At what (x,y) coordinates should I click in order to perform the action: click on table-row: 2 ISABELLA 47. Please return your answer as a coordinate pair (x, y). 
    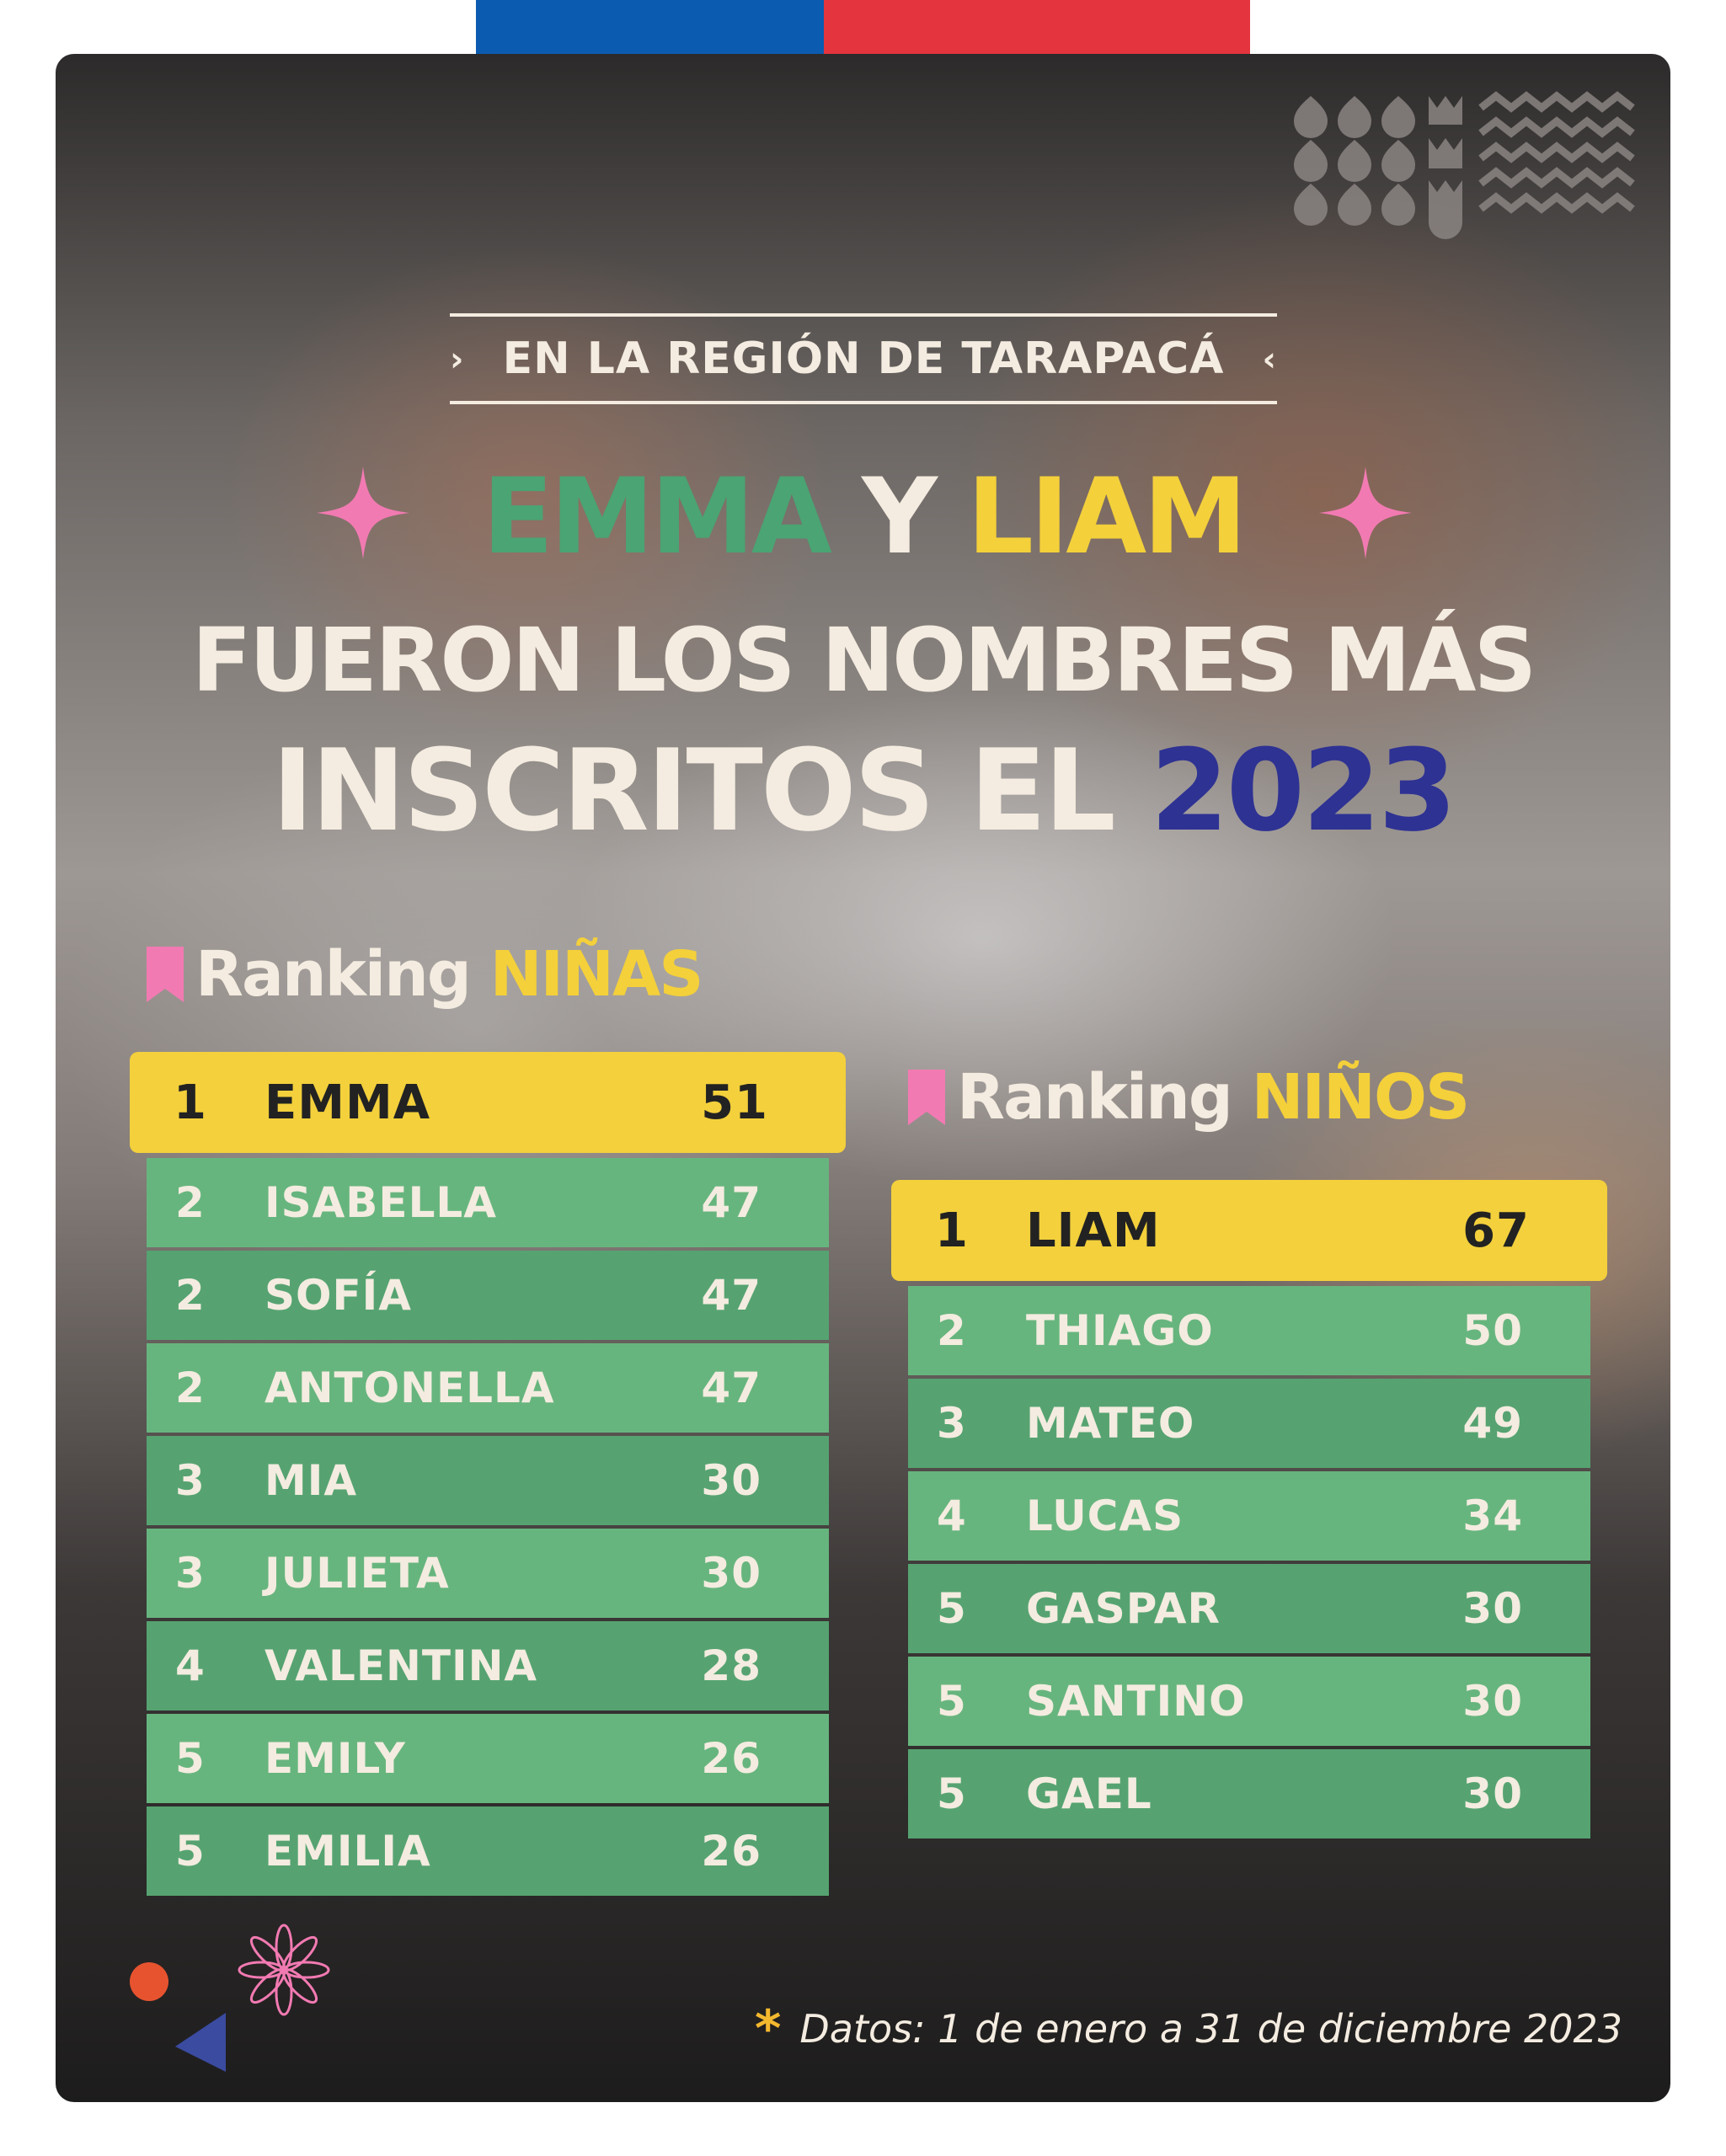
    Looking at the image, I should click on (488, 1202).